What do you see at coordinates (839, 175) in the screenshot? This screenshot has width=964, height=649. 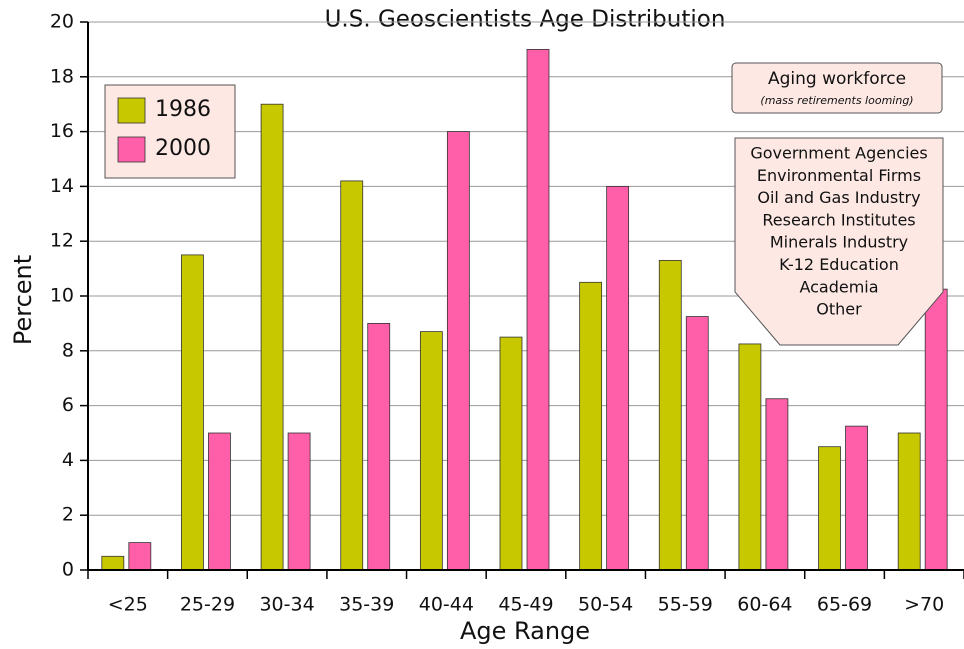 I see `sector-label: Environmental Firms` at bounding box center [839, 175].